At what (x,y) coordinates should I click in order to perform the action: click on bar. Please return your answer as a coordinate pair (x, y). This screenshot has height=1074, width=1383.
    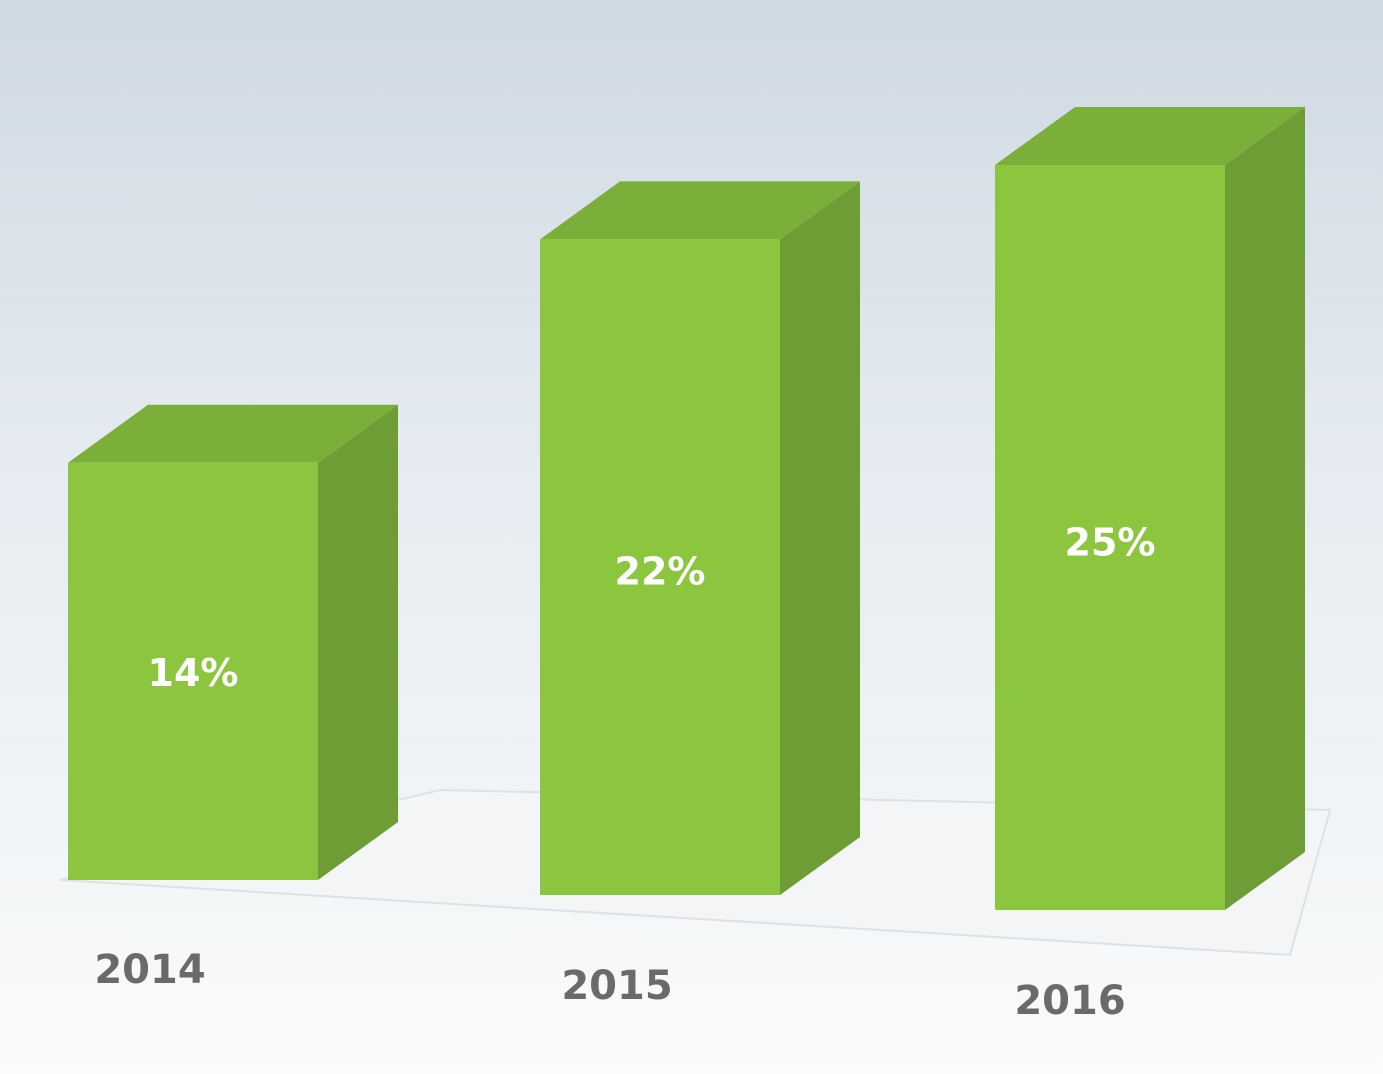
    Looking at the image, I should click on (233, 642).